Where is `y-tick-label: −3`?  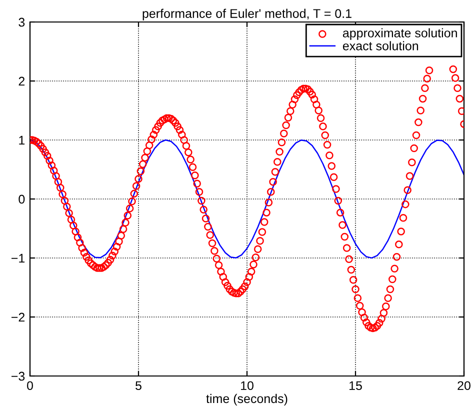
y-tick-label: −3 is located at coordinates (18, 376).